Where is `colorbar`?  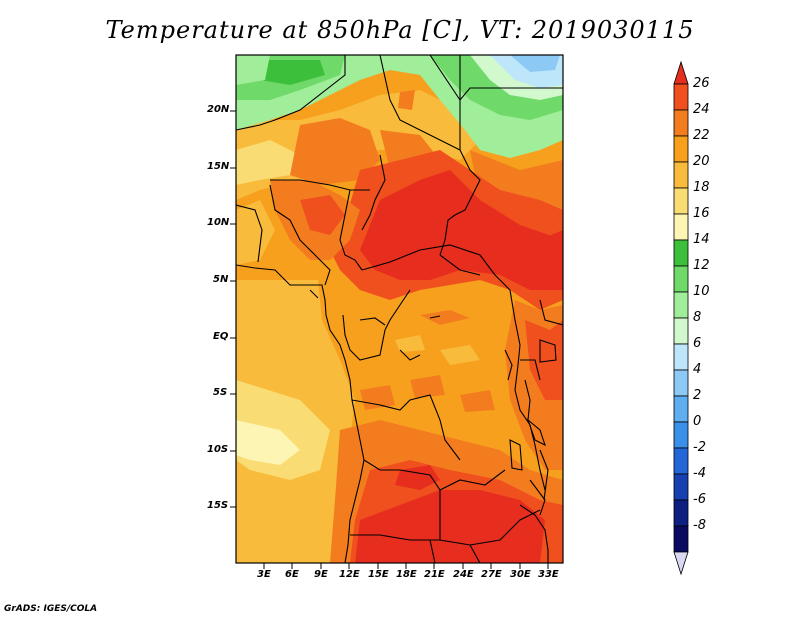
colorbar is located at coordinates (681, 318).